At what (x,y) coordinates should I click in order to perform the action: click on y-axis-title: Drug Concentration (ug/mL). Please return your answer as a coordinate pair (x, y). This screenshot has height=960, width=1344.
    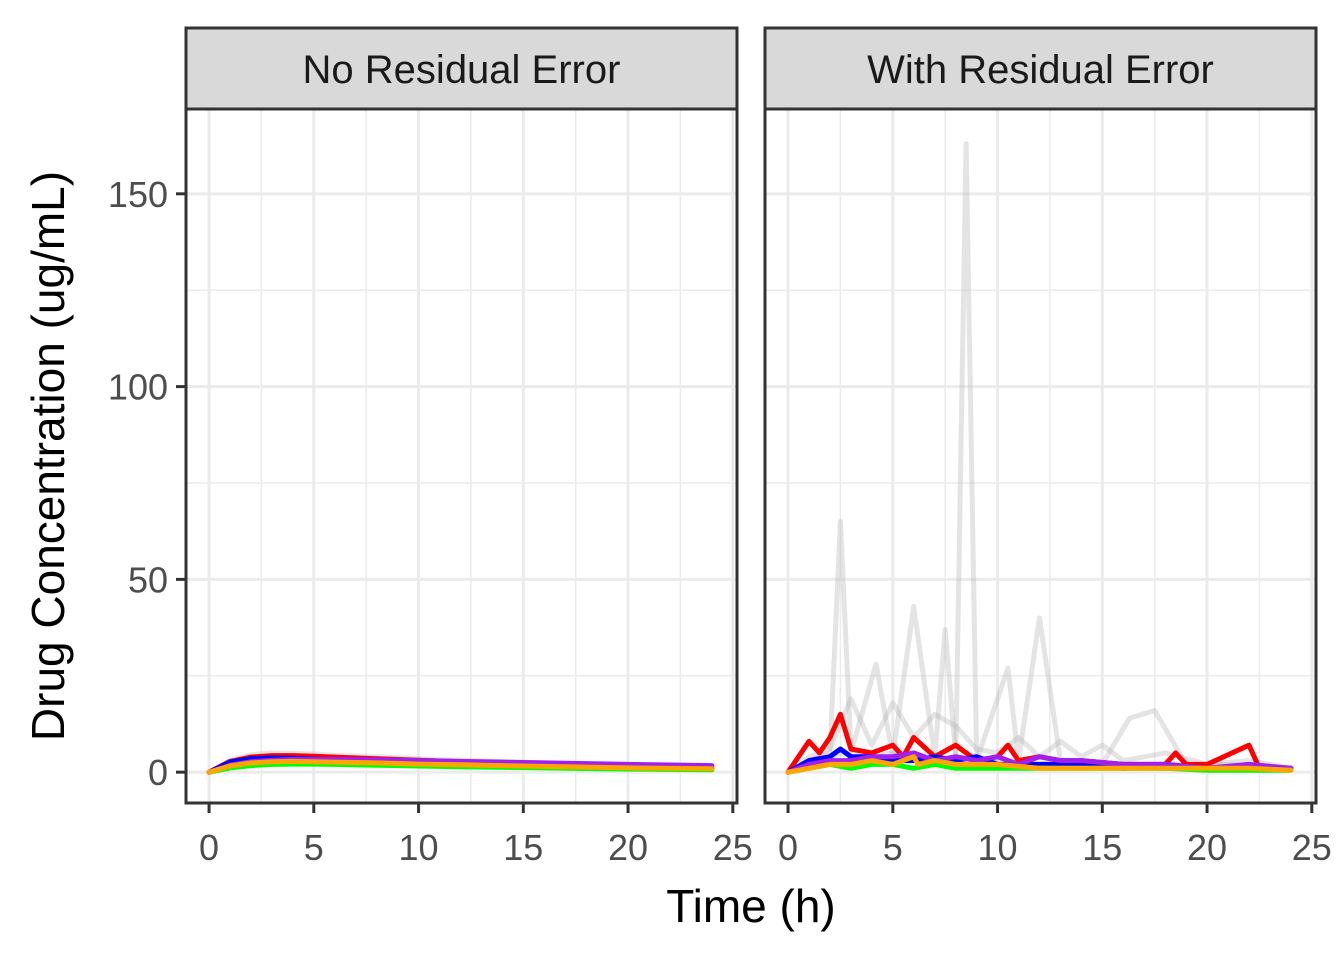
    Looking at the image, I should click on (48, 456).